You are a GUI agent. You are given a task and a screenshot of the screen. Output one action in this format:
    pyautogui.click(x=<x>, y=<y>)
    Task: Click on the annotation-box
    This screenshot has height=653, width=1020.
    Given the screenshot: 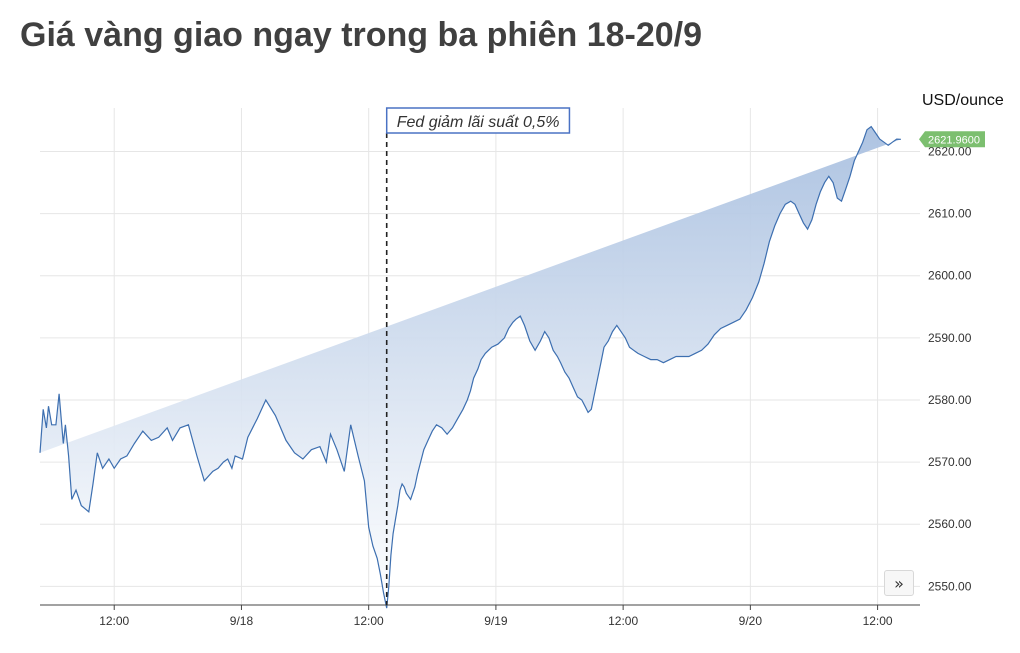 What is the action you would take?
    pyautogui.click(x=478, y=120)
    